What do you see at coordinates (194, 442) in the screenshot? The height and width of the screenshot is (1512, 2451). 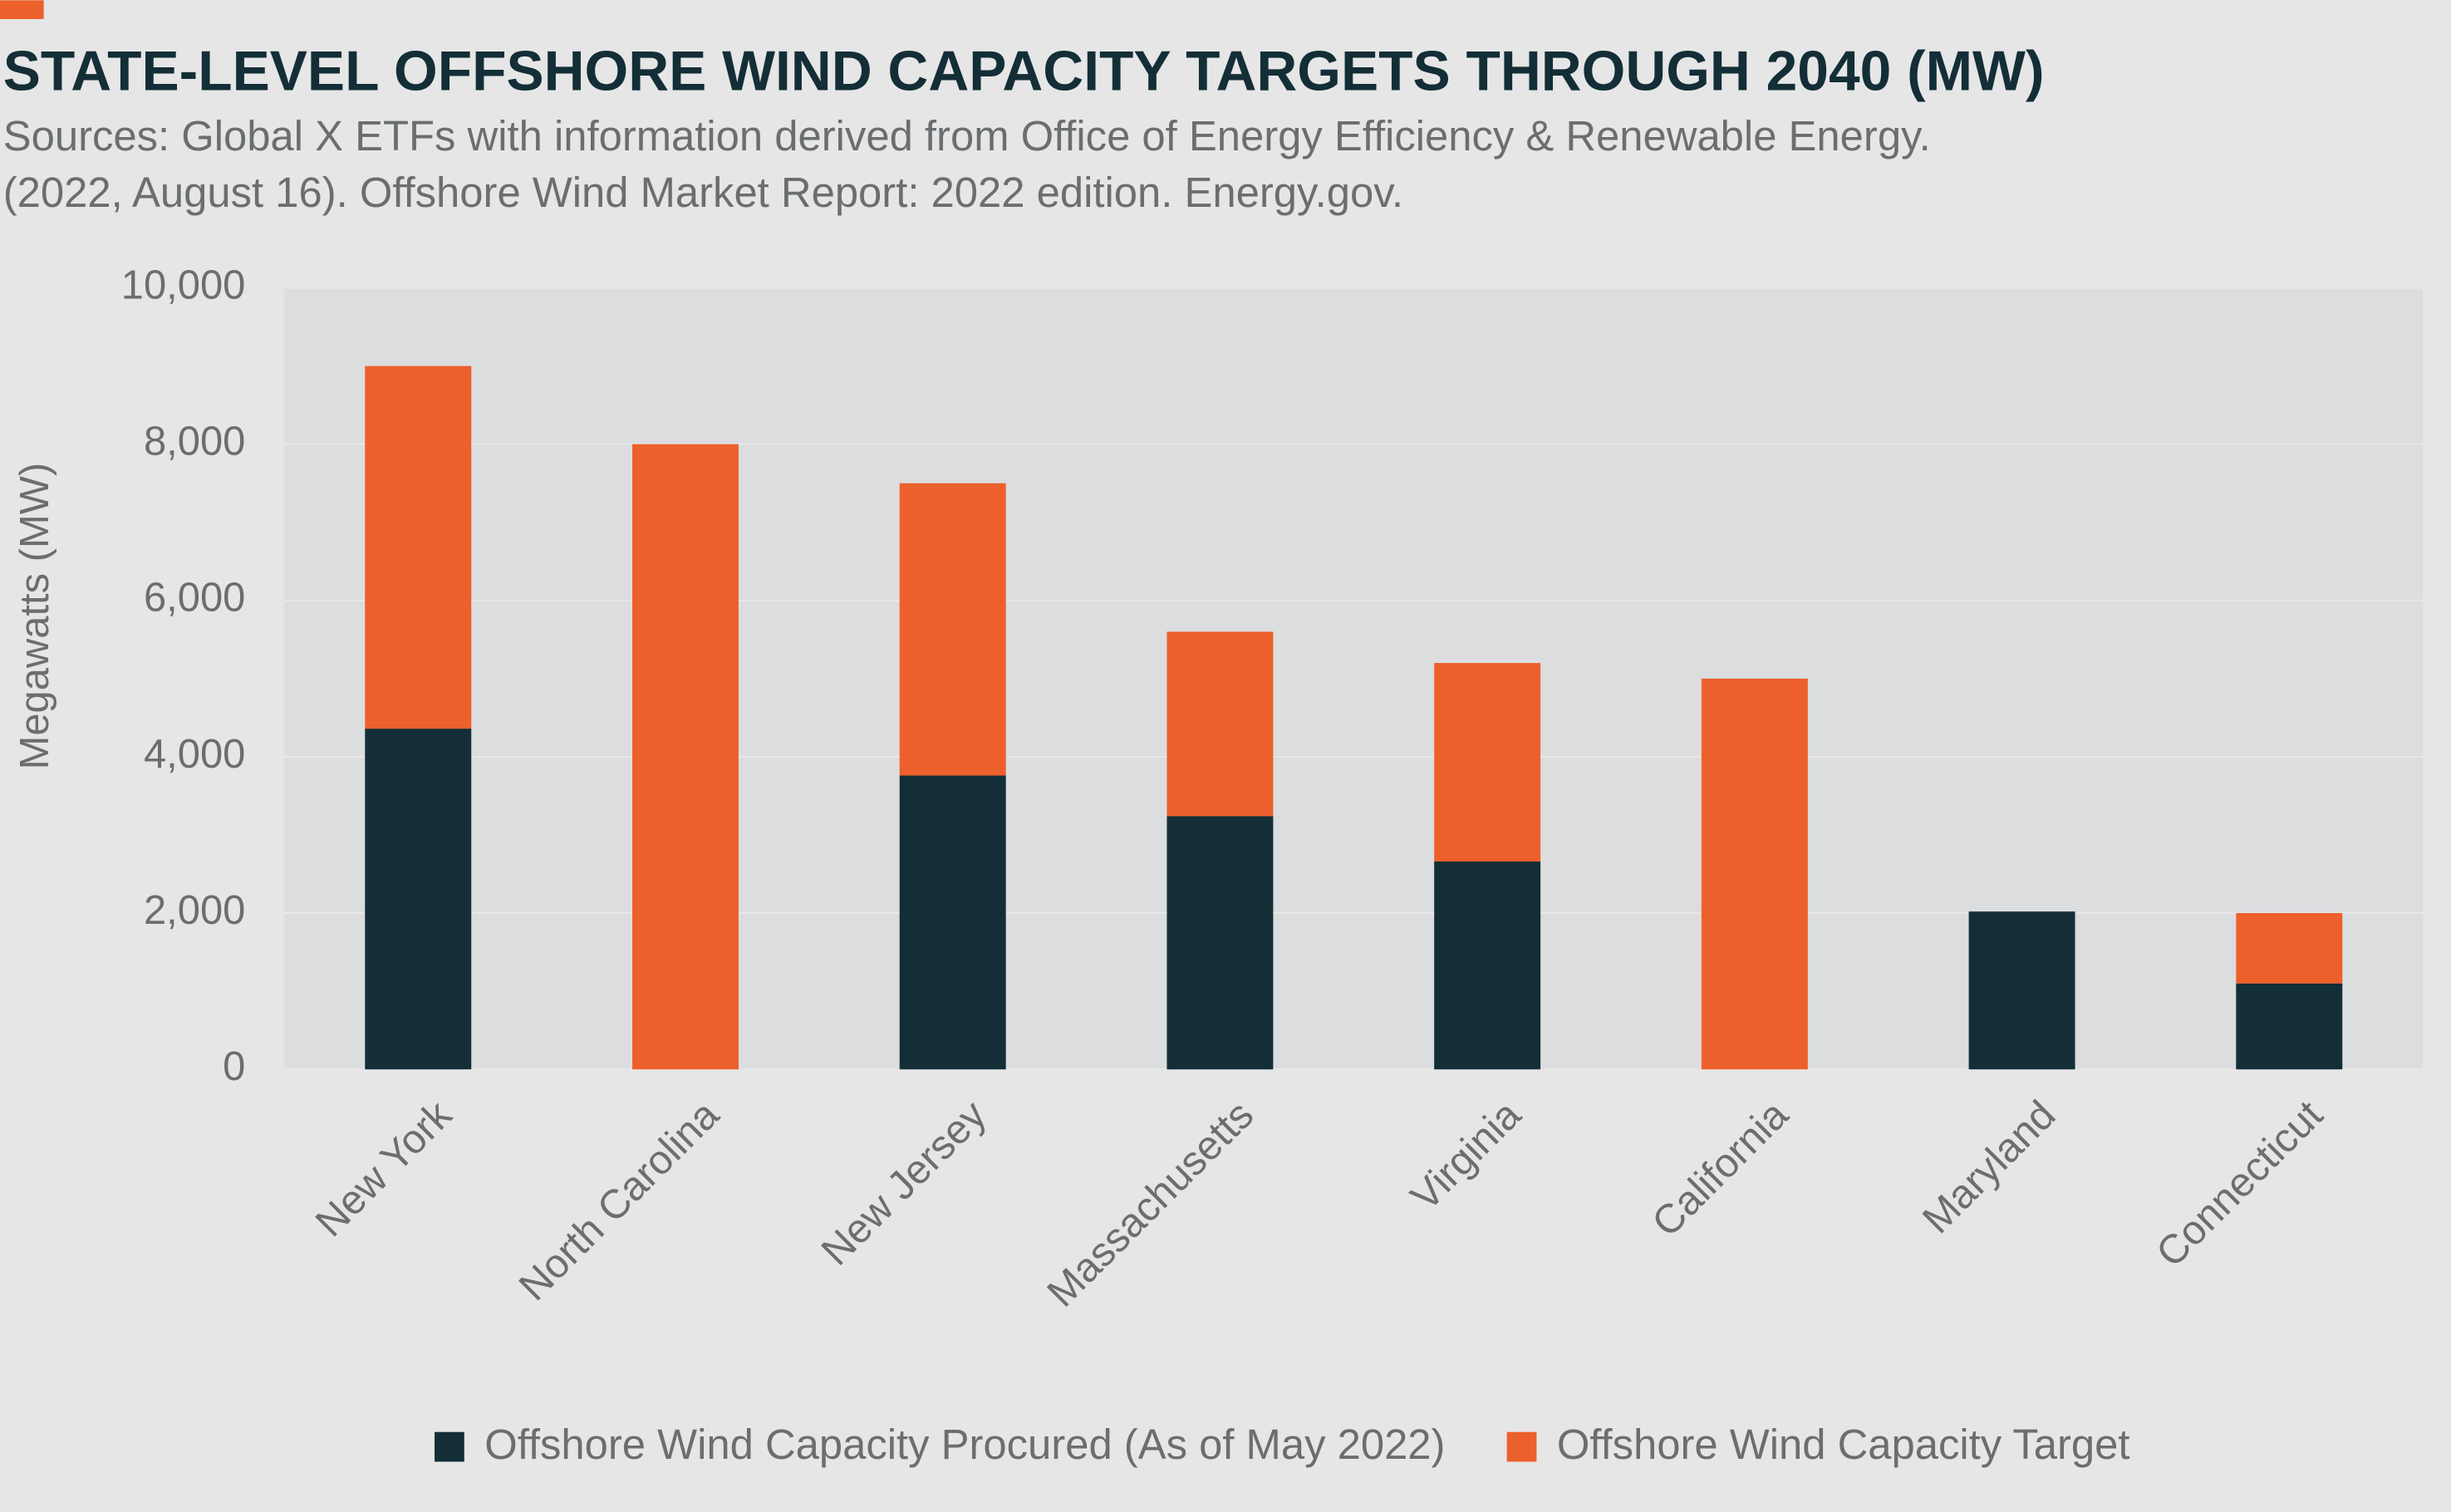 I see `y-tick-label: 8,000` at bounding box center [194, 442].